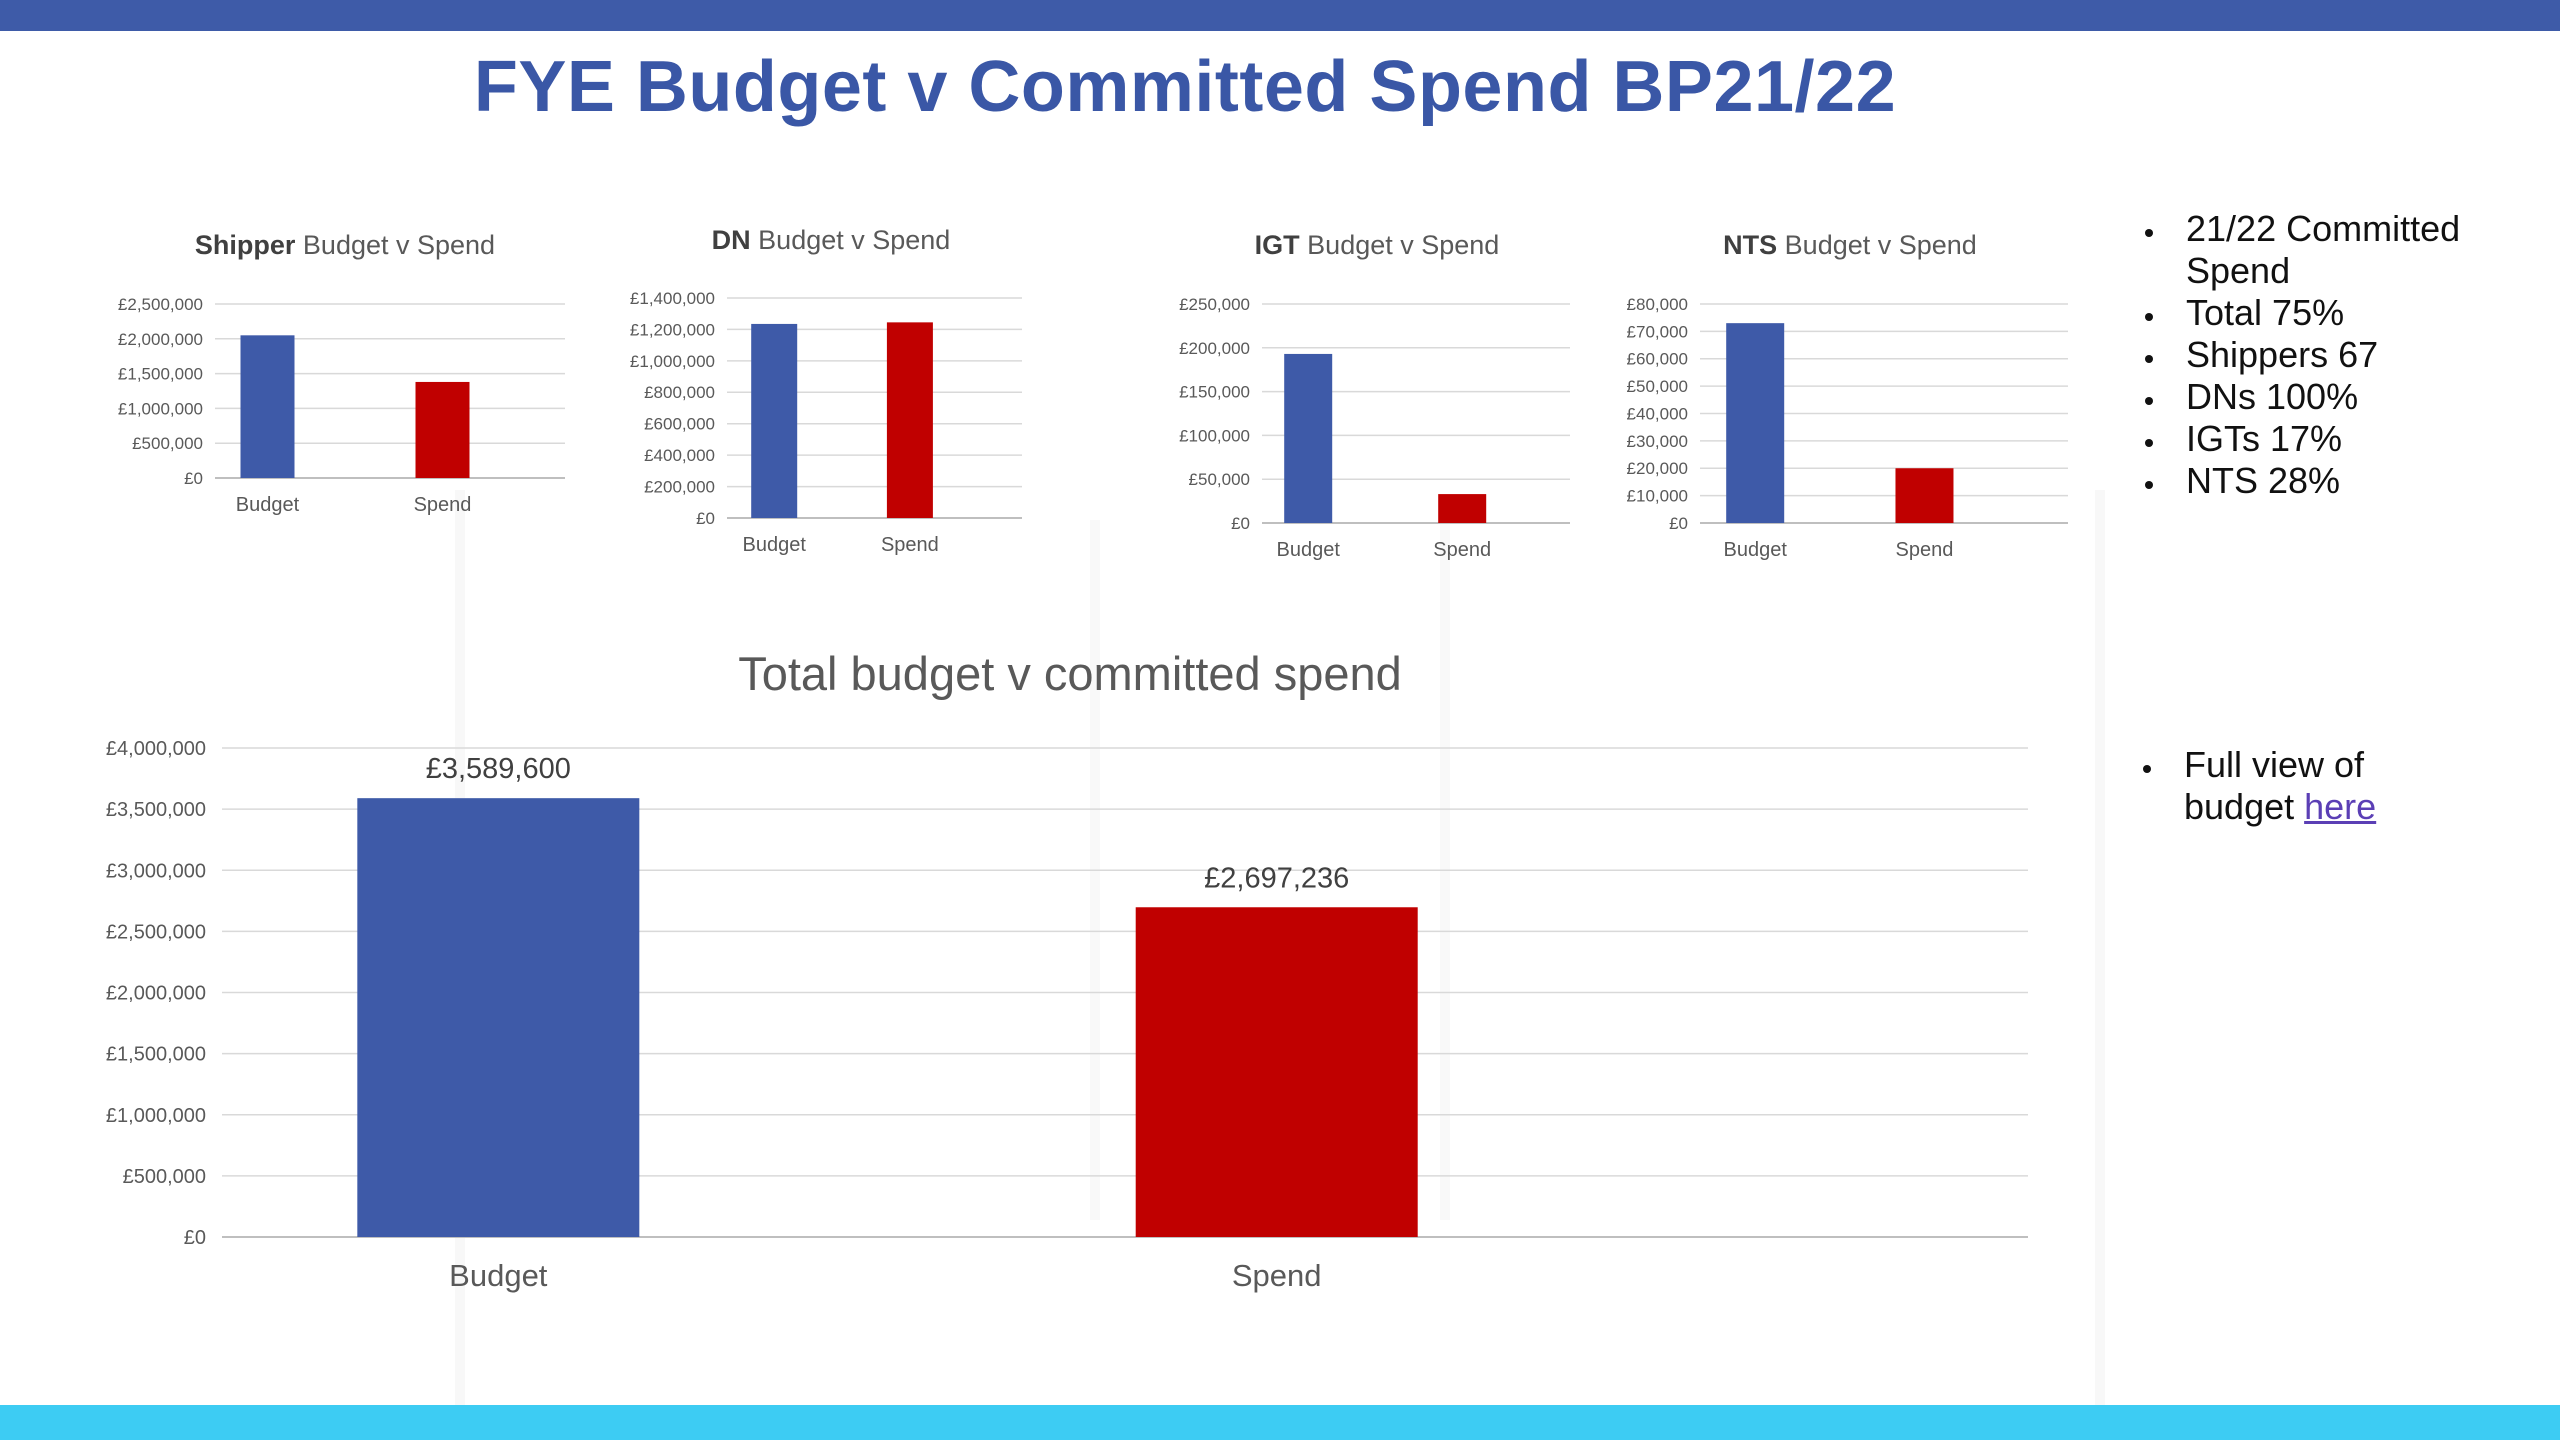 This screenshot has width=2560, height=1440. I want to click on igt-x-category-label: Budget, so click(1309, 550).